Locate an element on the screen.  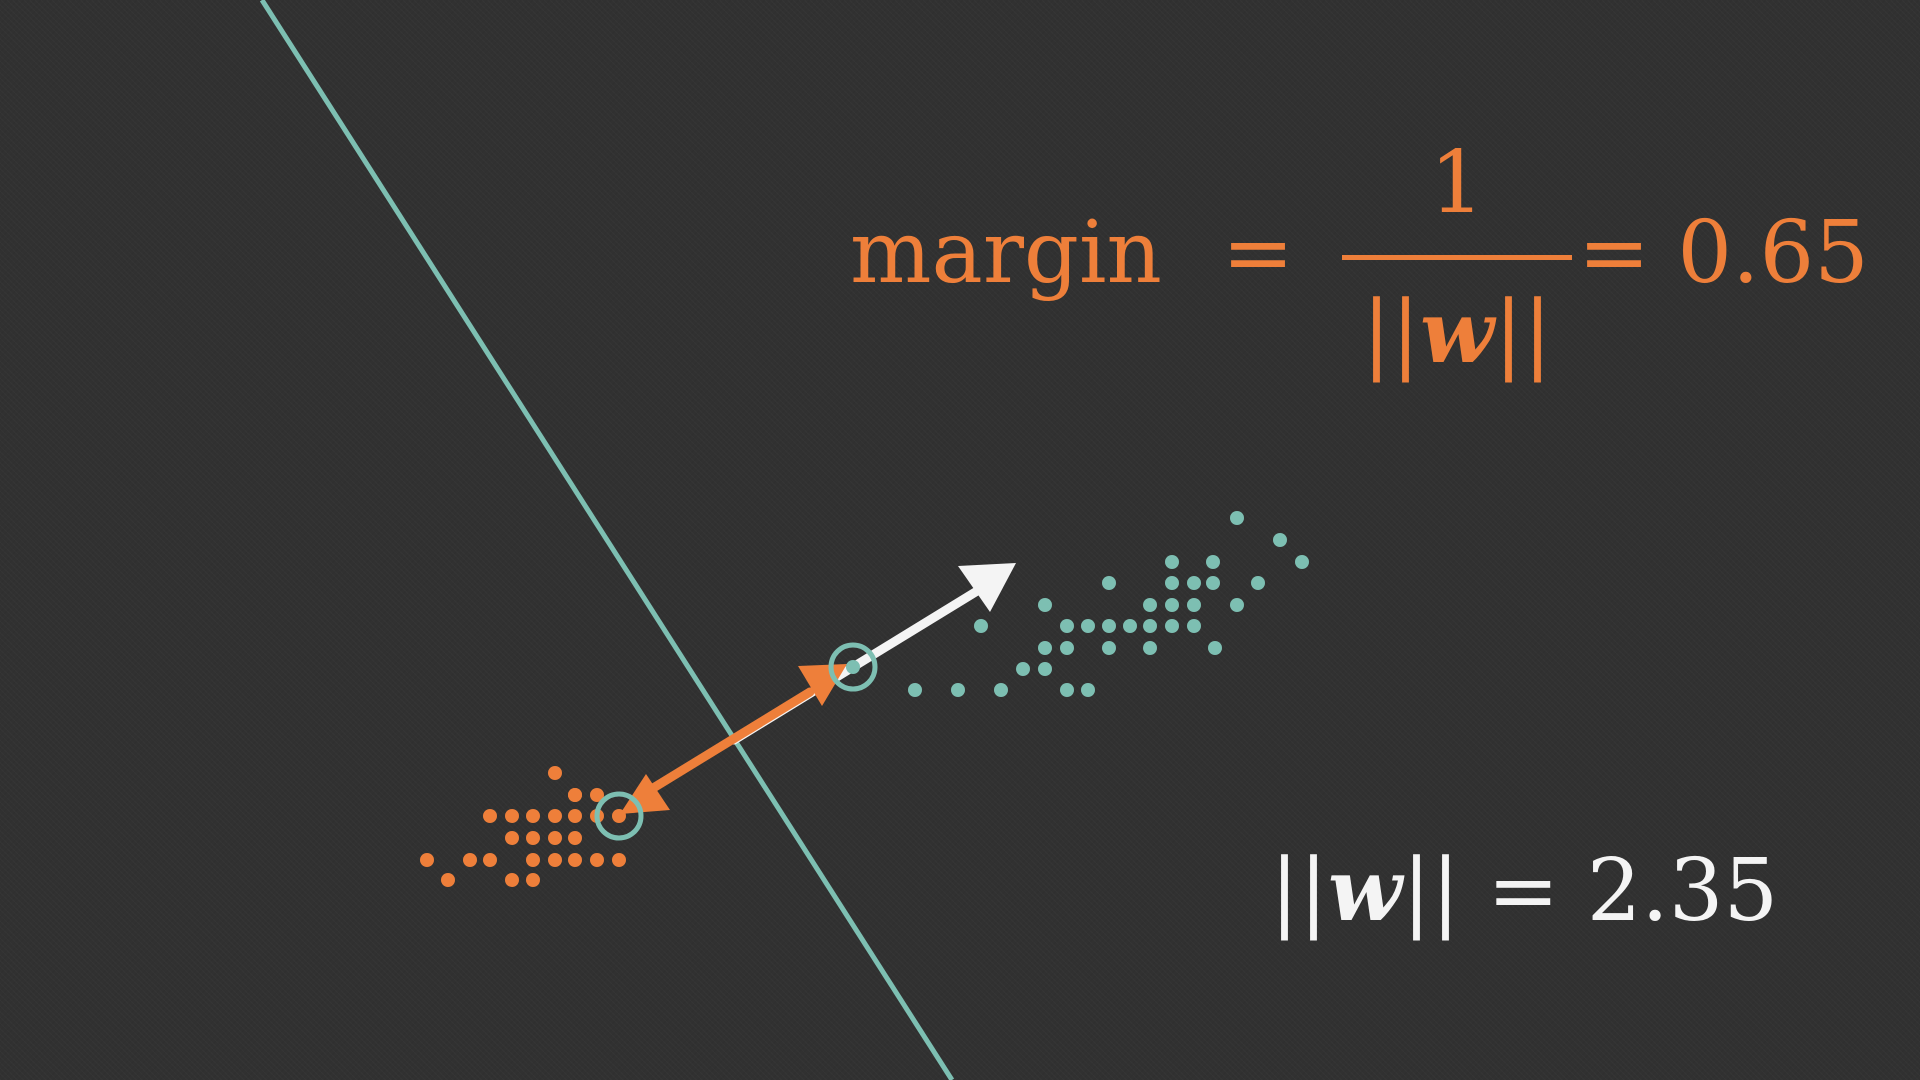
margin-value-number: 0.65 is located at coordinates (1773, 253).